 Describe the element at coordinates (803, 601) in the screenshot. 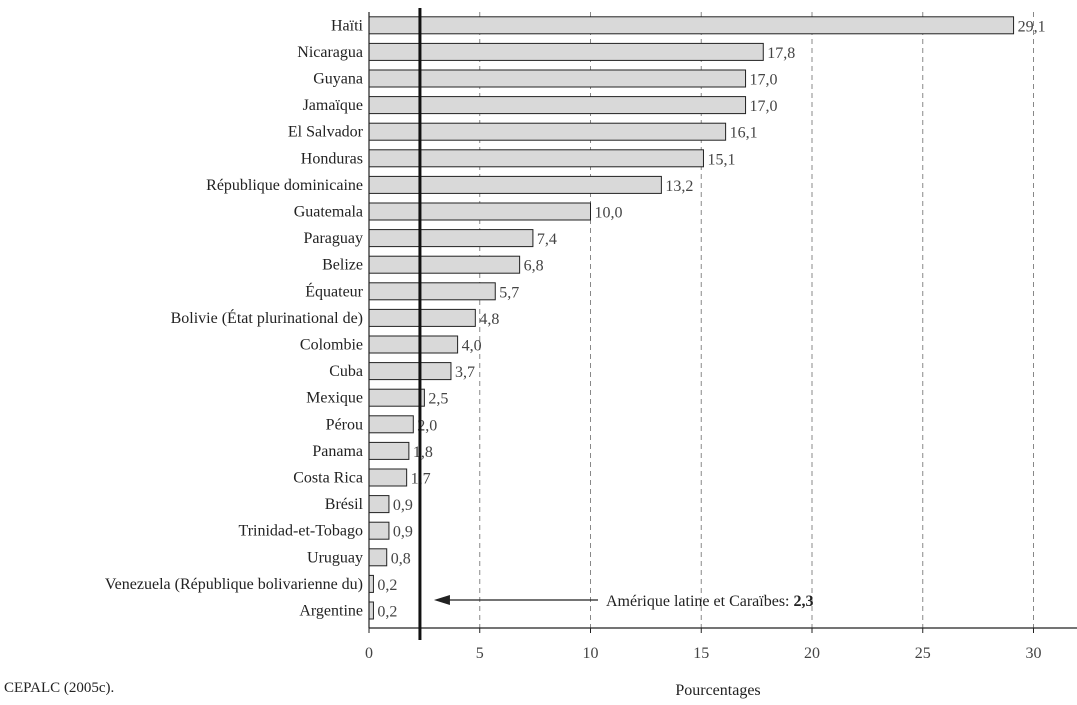

I see `reference-value: 2,3` at that location.